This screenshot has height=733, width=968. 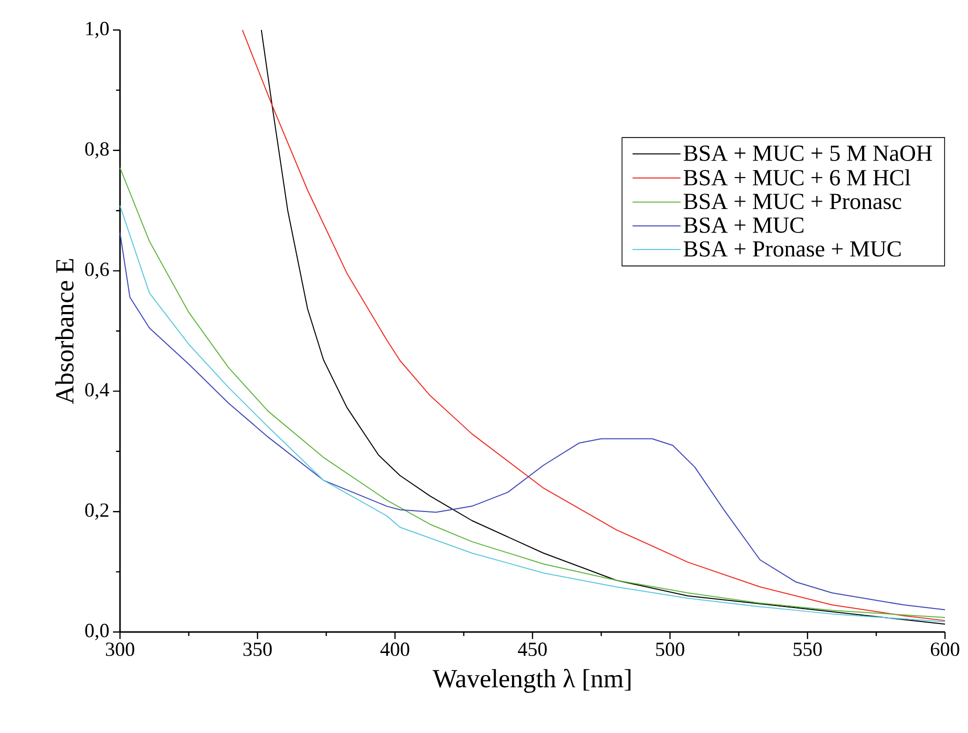 What do you see at coordinates (97, 270) in the screenshot?
I see `y-tick-label: 0,6` at bounding box center [97, 270].